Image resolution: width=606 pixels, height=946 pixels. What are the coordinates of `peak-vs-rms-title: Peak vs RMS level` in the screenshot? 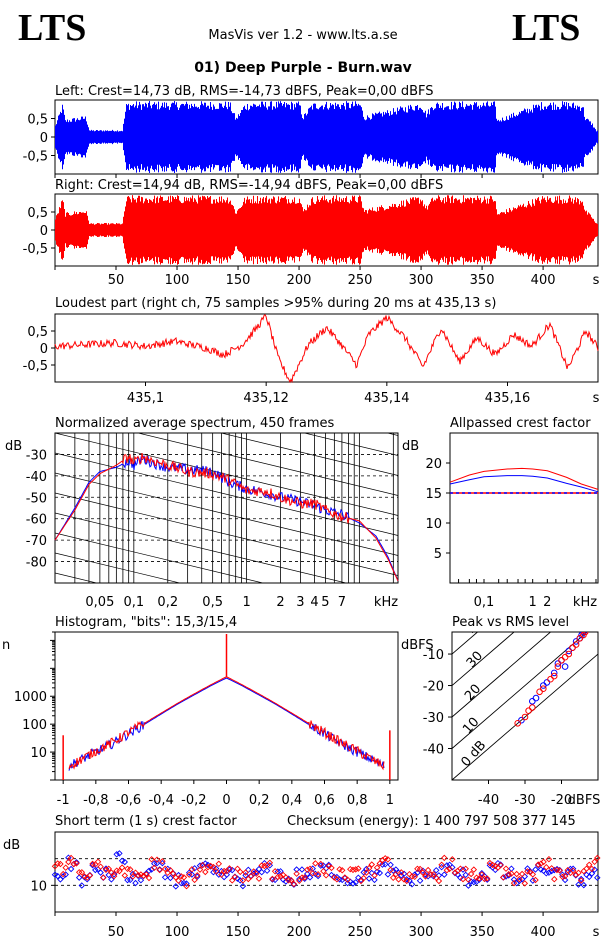 It's located at (510, 622).